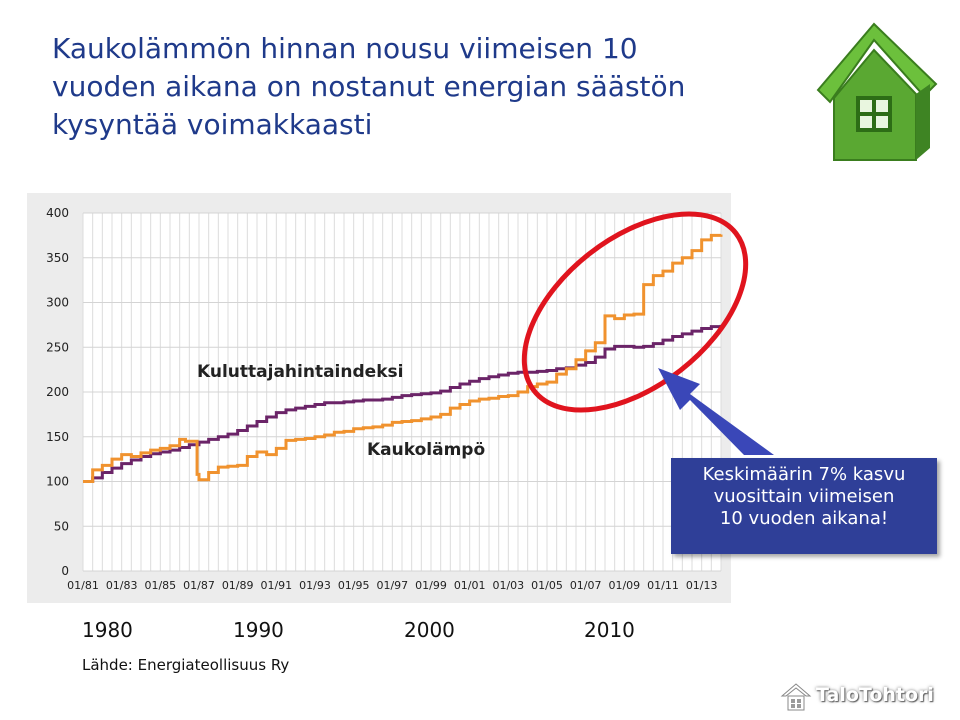  I want to click on x-tick-label: 01/05, so click(547, 585).